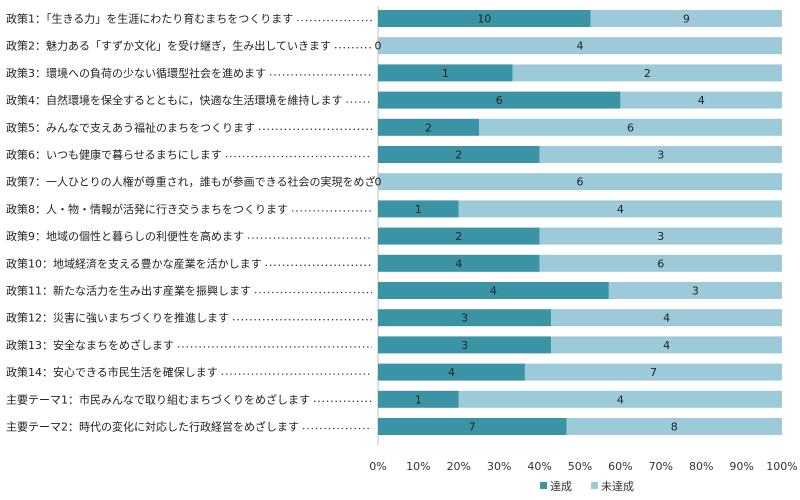  I want to click on value-label-not-achieved: 8, so click(674, 427).